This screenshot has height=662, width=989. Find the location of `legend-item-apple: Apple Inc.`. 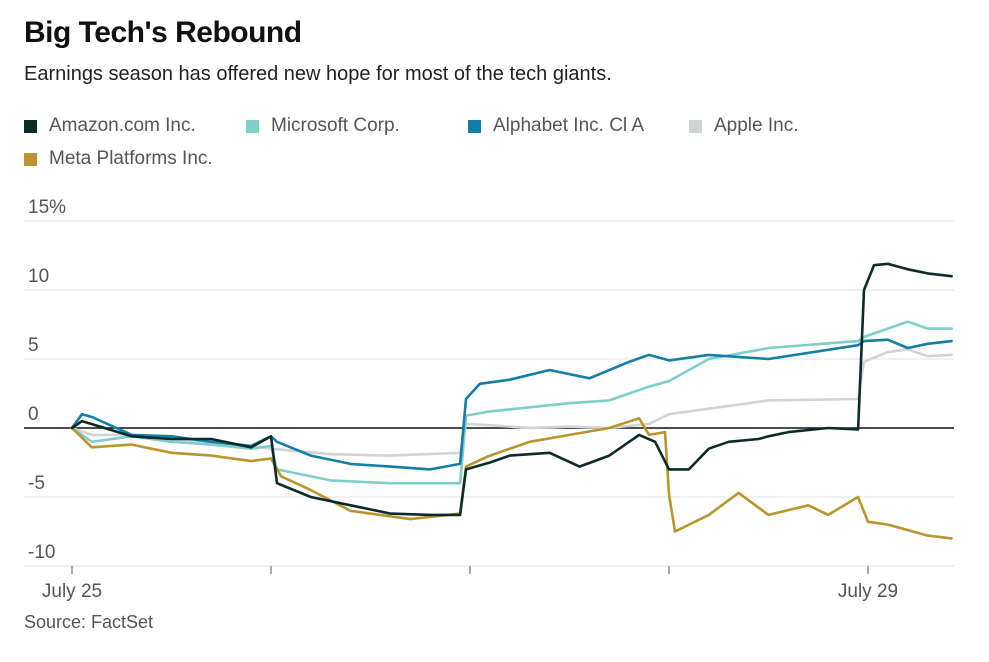

legend-item-apple: Apple Inc. is located at coordinates (744, 126).